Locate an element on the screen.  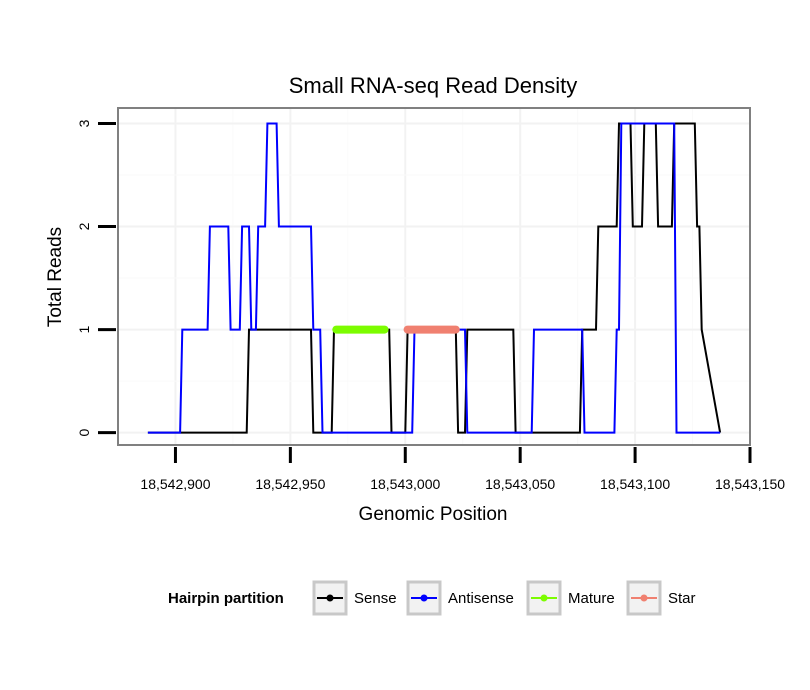
y-tick-label: 2 is located at coordinates (84, 226).